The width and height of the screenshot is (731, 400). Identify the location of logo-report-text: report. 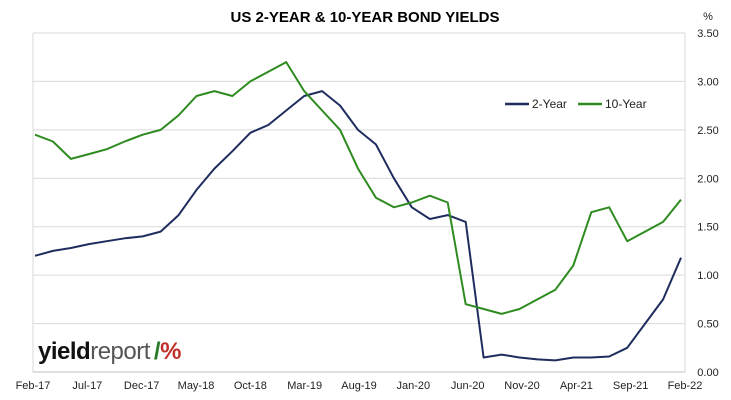
(120, 351).